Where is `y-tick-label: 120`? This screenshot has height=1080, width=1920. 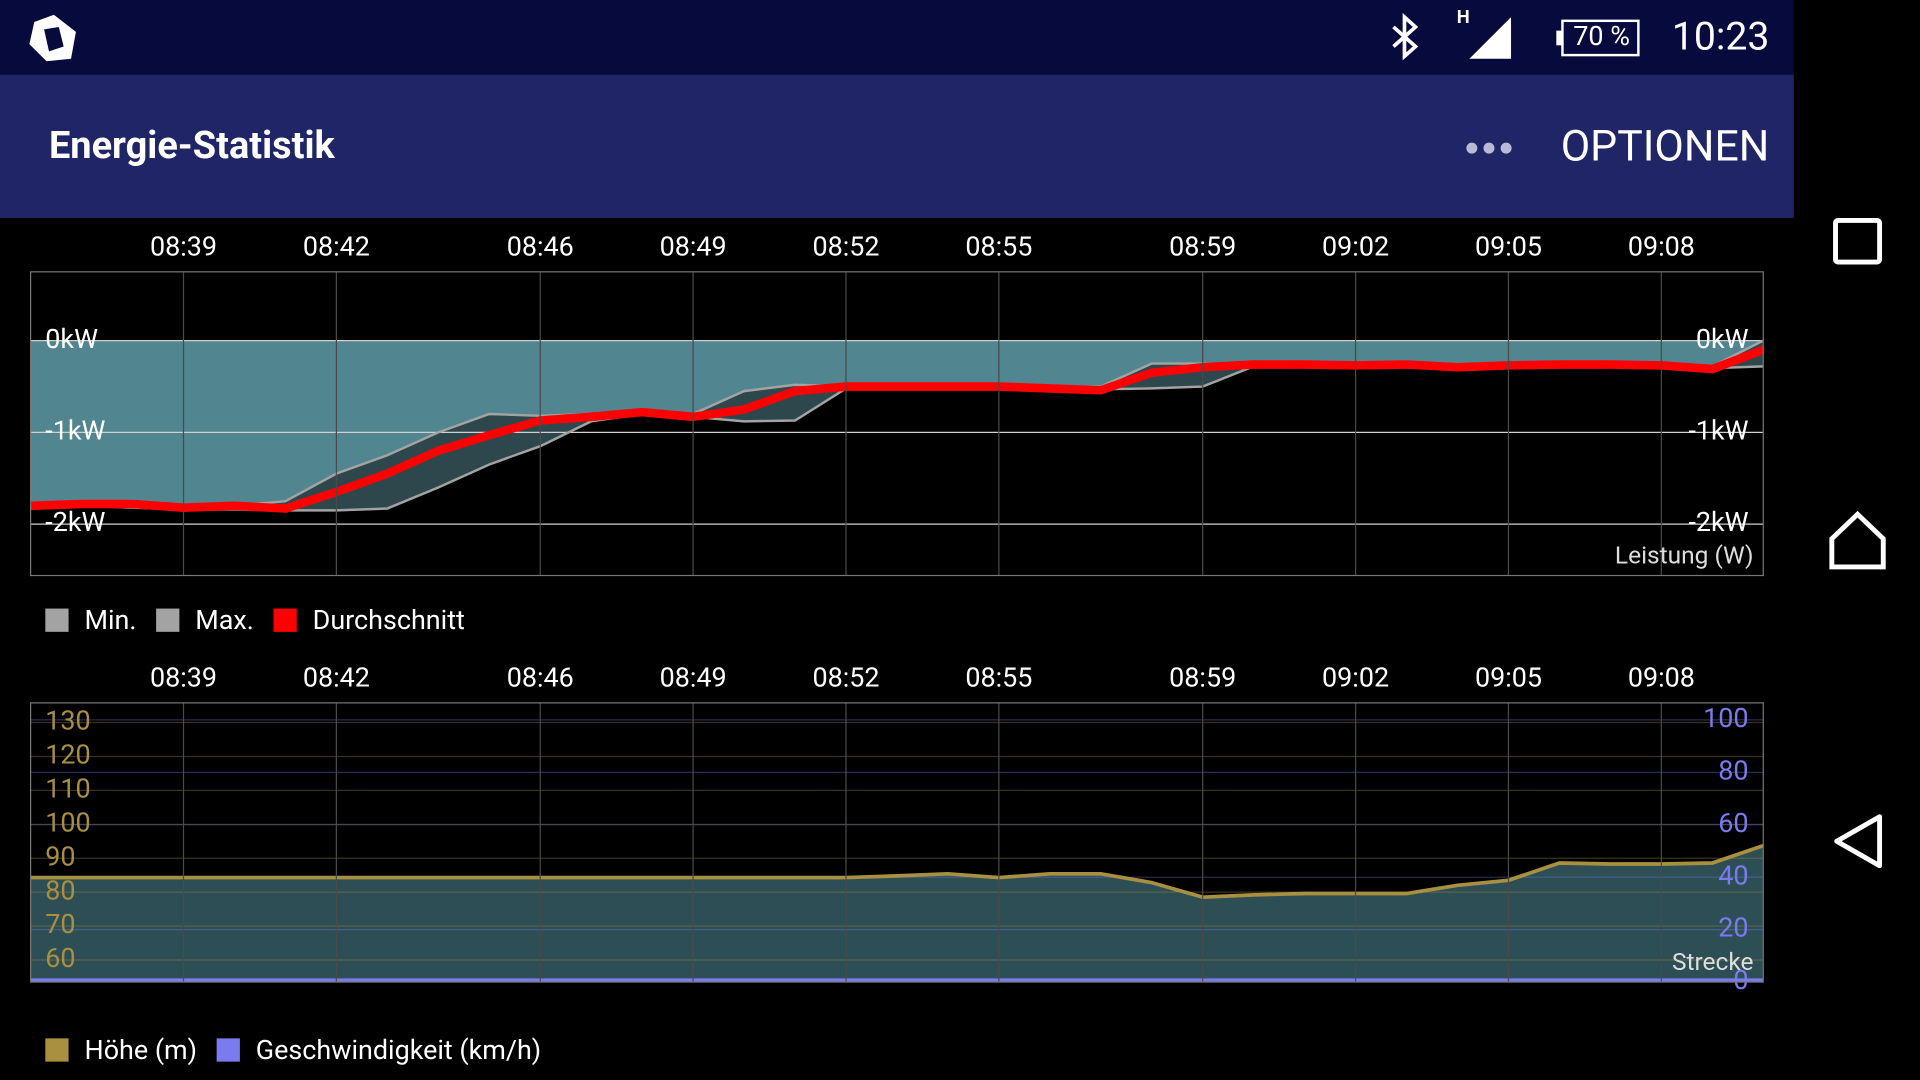 y-tick-label: 120 is located at coordinates (67, 755).